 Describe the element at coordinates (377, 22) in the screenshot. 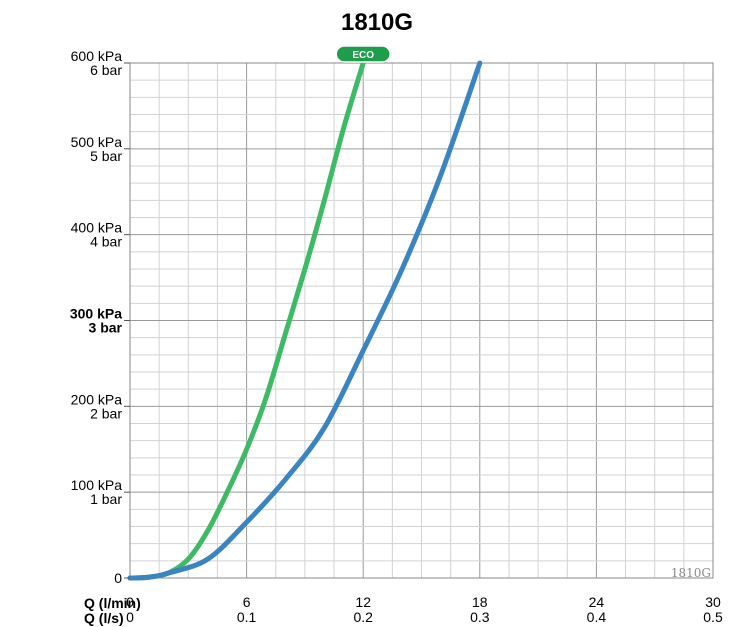

I see `chart-title: 1810G` at that location.